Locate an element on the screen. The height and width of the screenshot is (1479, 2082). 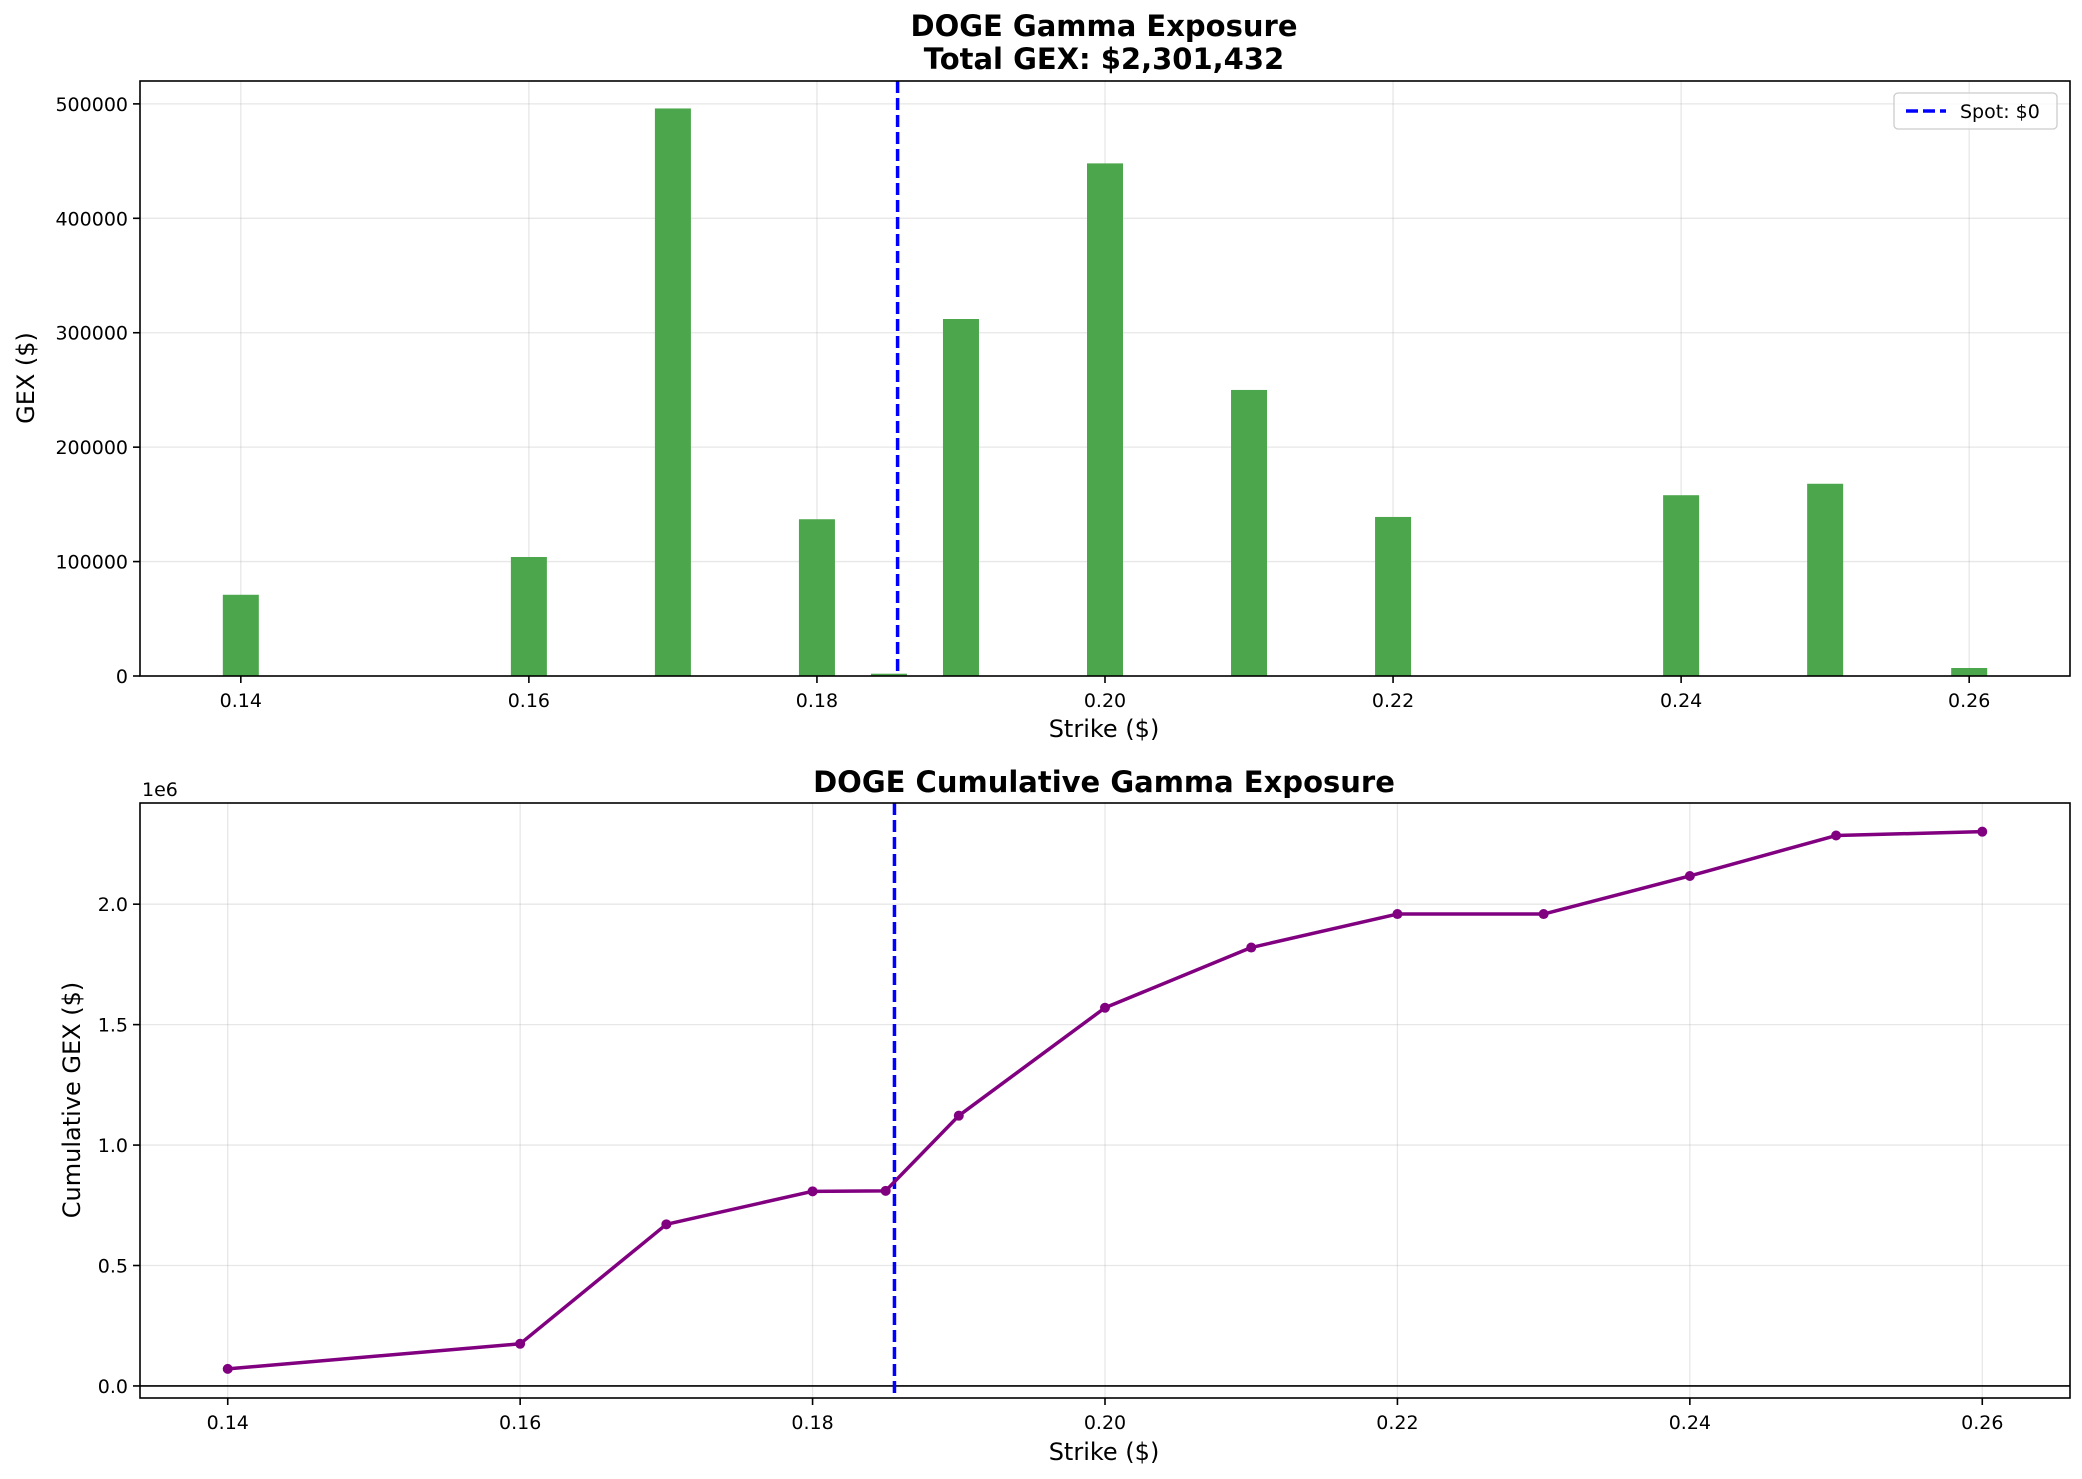
gex-x-axis-label: Strike ($) is located at coordinates (1104, 729).